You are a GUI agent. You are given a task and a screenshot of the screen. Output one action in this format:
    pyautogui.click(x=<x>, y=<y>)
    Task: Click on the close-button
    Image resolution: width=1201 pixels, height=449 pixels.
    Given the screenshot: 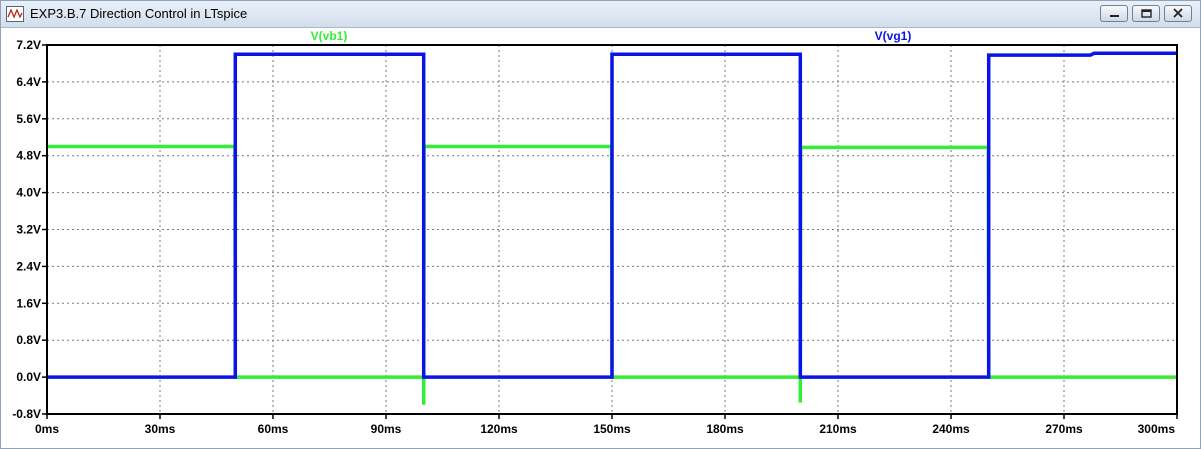 What is the action you would take?
    pyautogui.click(x=1178, y=13)
    